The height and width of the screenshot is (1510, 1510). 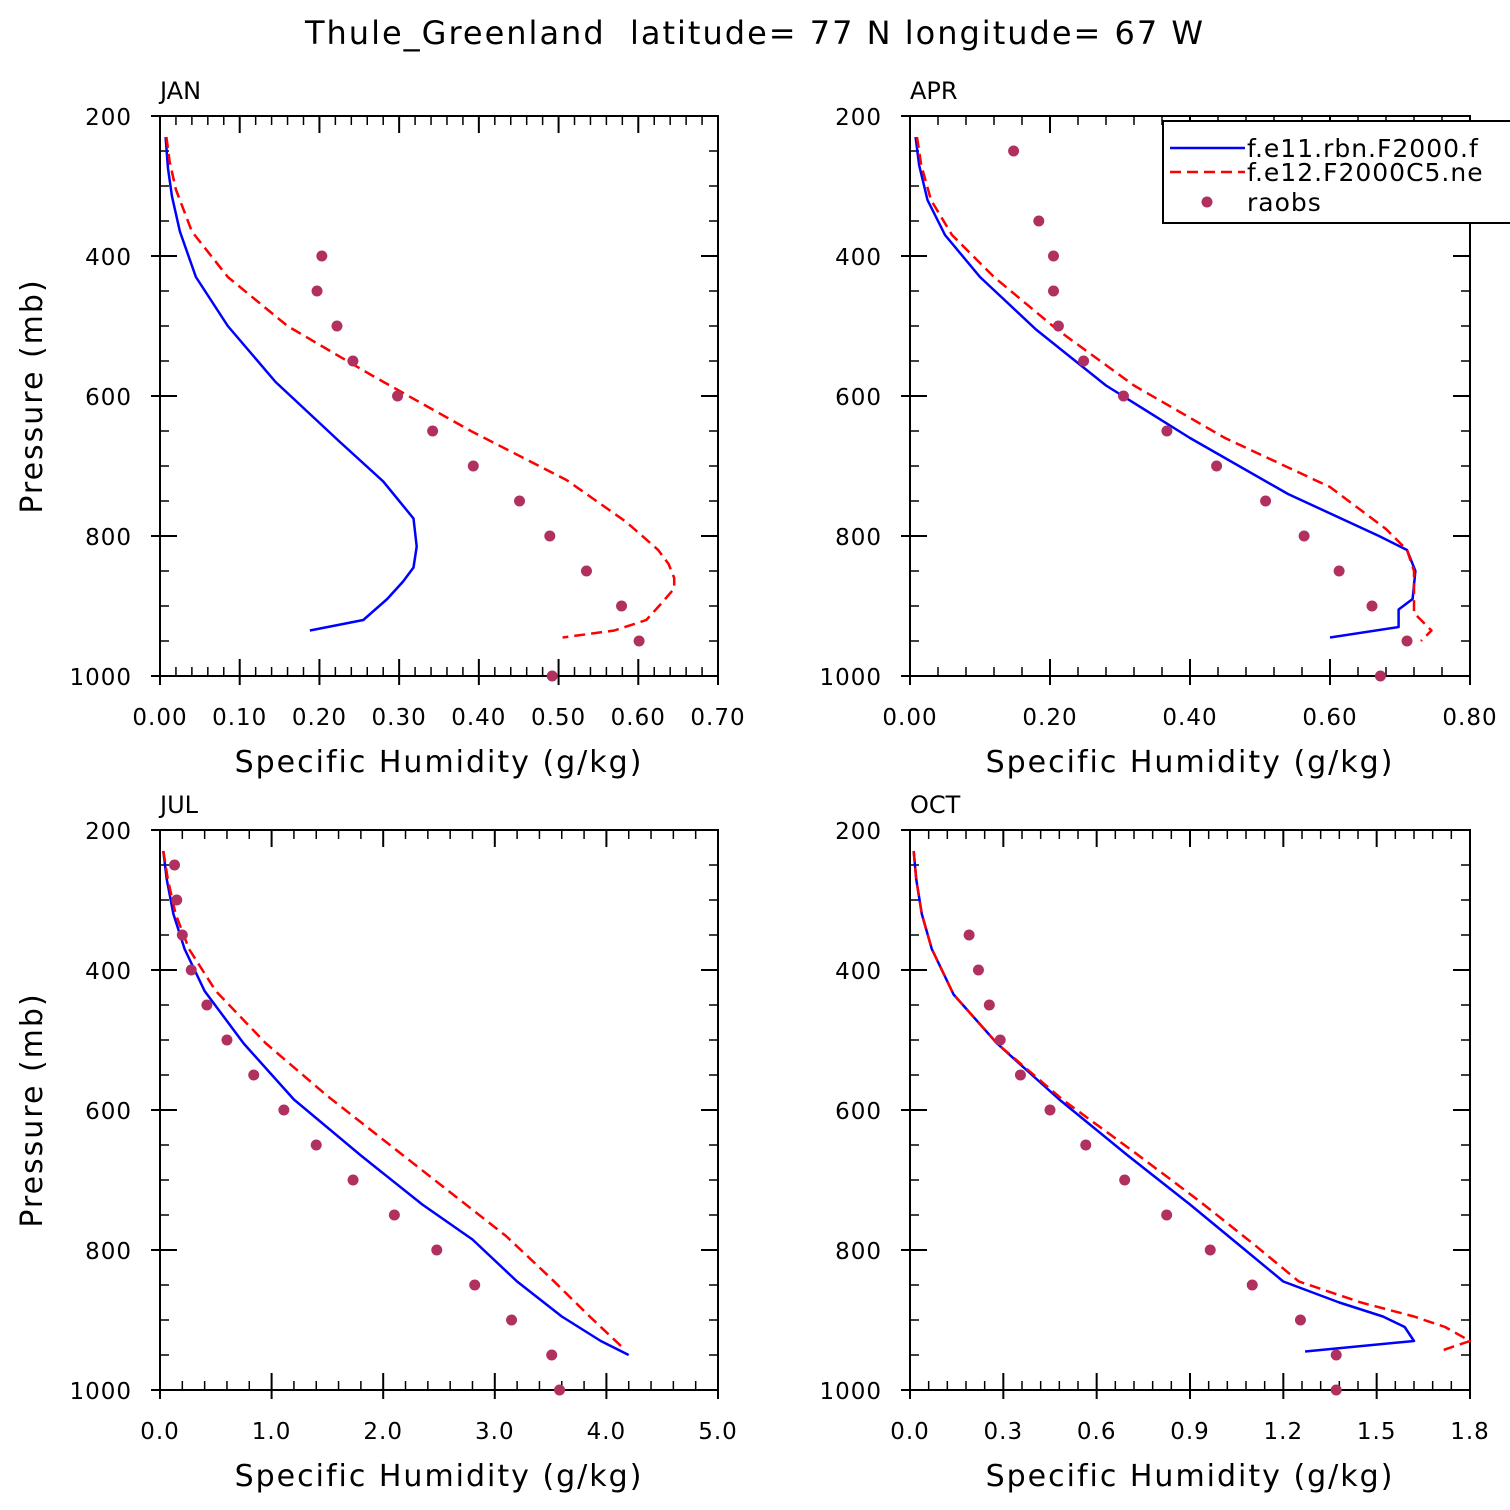 What do you see at coordinates (178, 805) in the screenshot?
I see `panel-label: JUL` at bounding box center [178, 805].